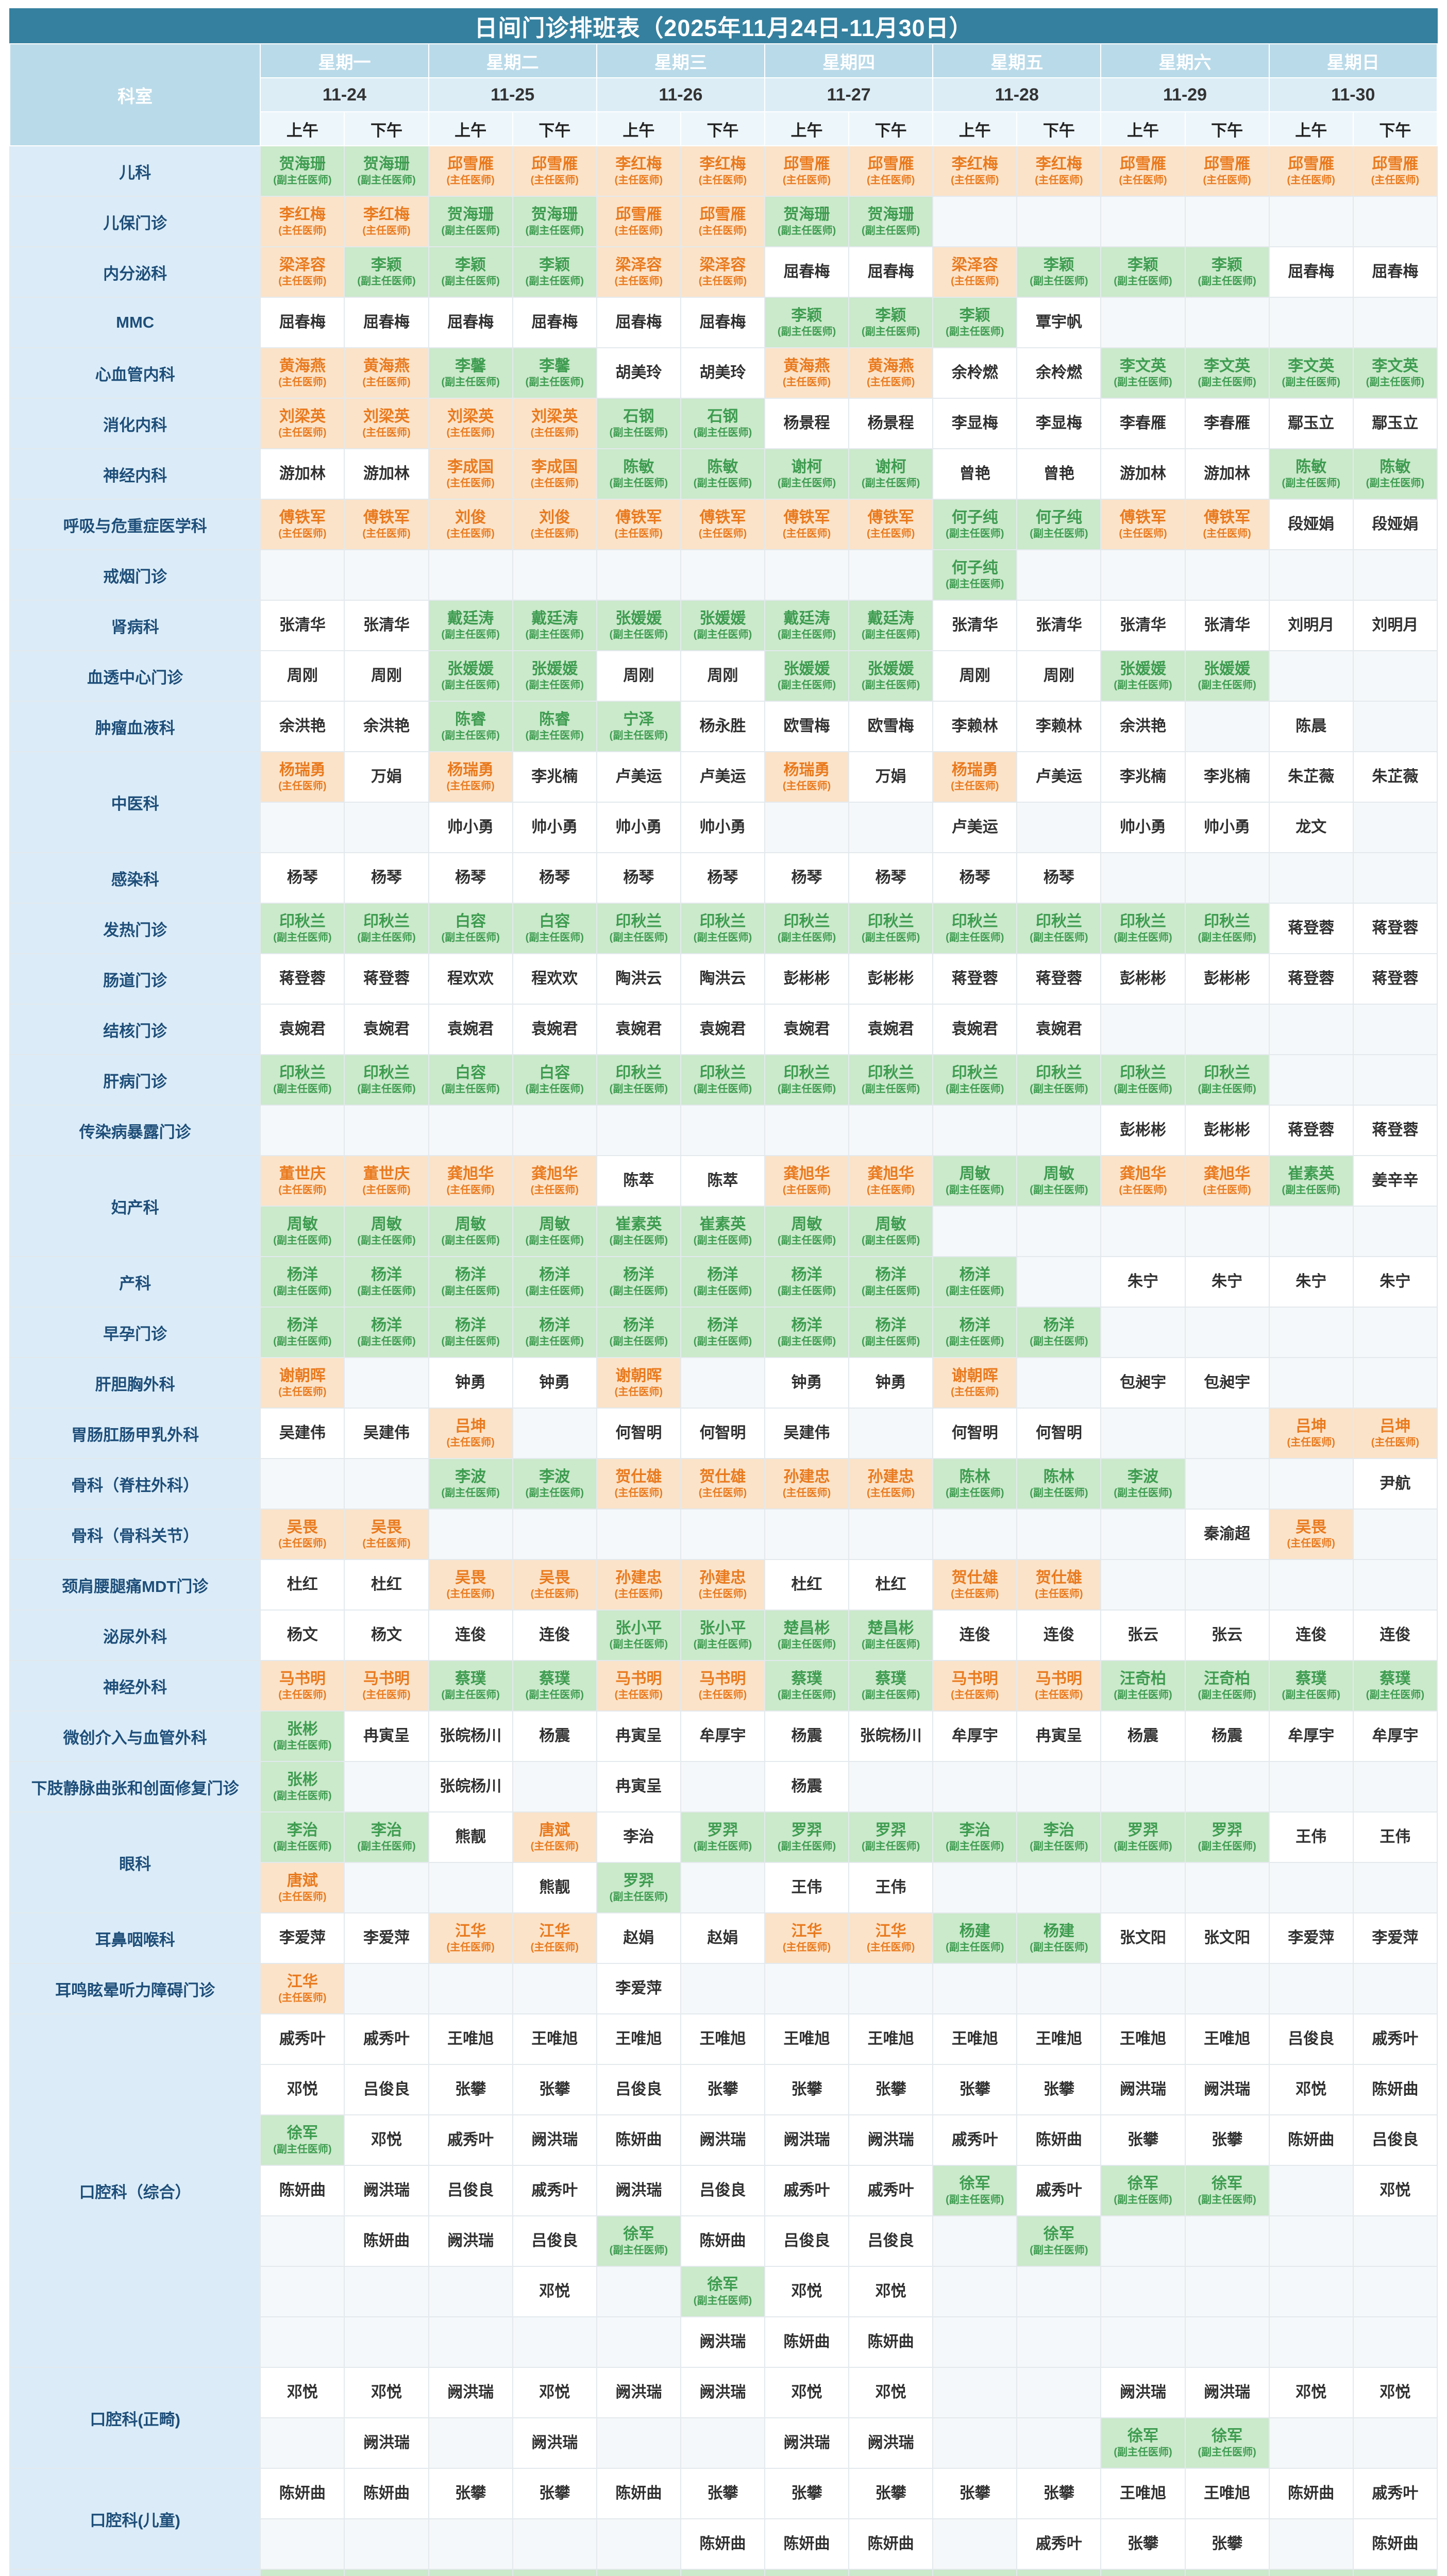 This screenshot has height=2576, width=1447. Describe the element at coordinates (302, 769) in the screenshot. I see `doctor-name: 杨瑞勇` at that location.